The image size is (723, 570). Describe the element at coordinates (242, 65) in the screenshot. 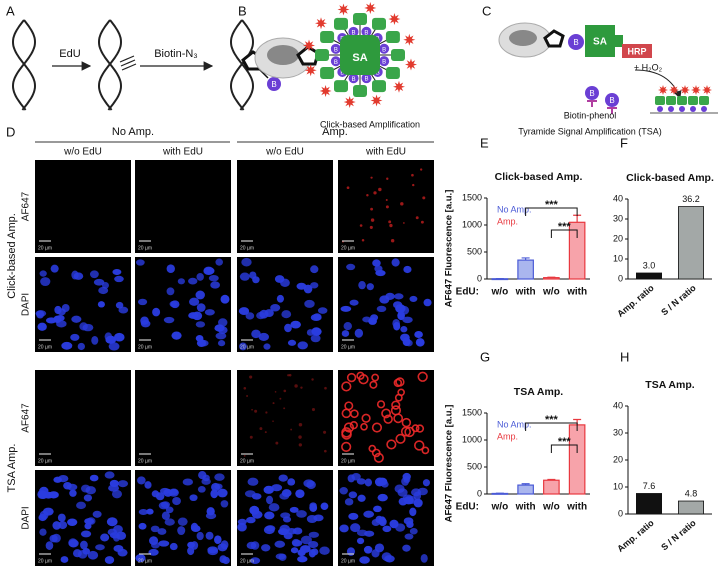

I see `dna-strand` at that location.